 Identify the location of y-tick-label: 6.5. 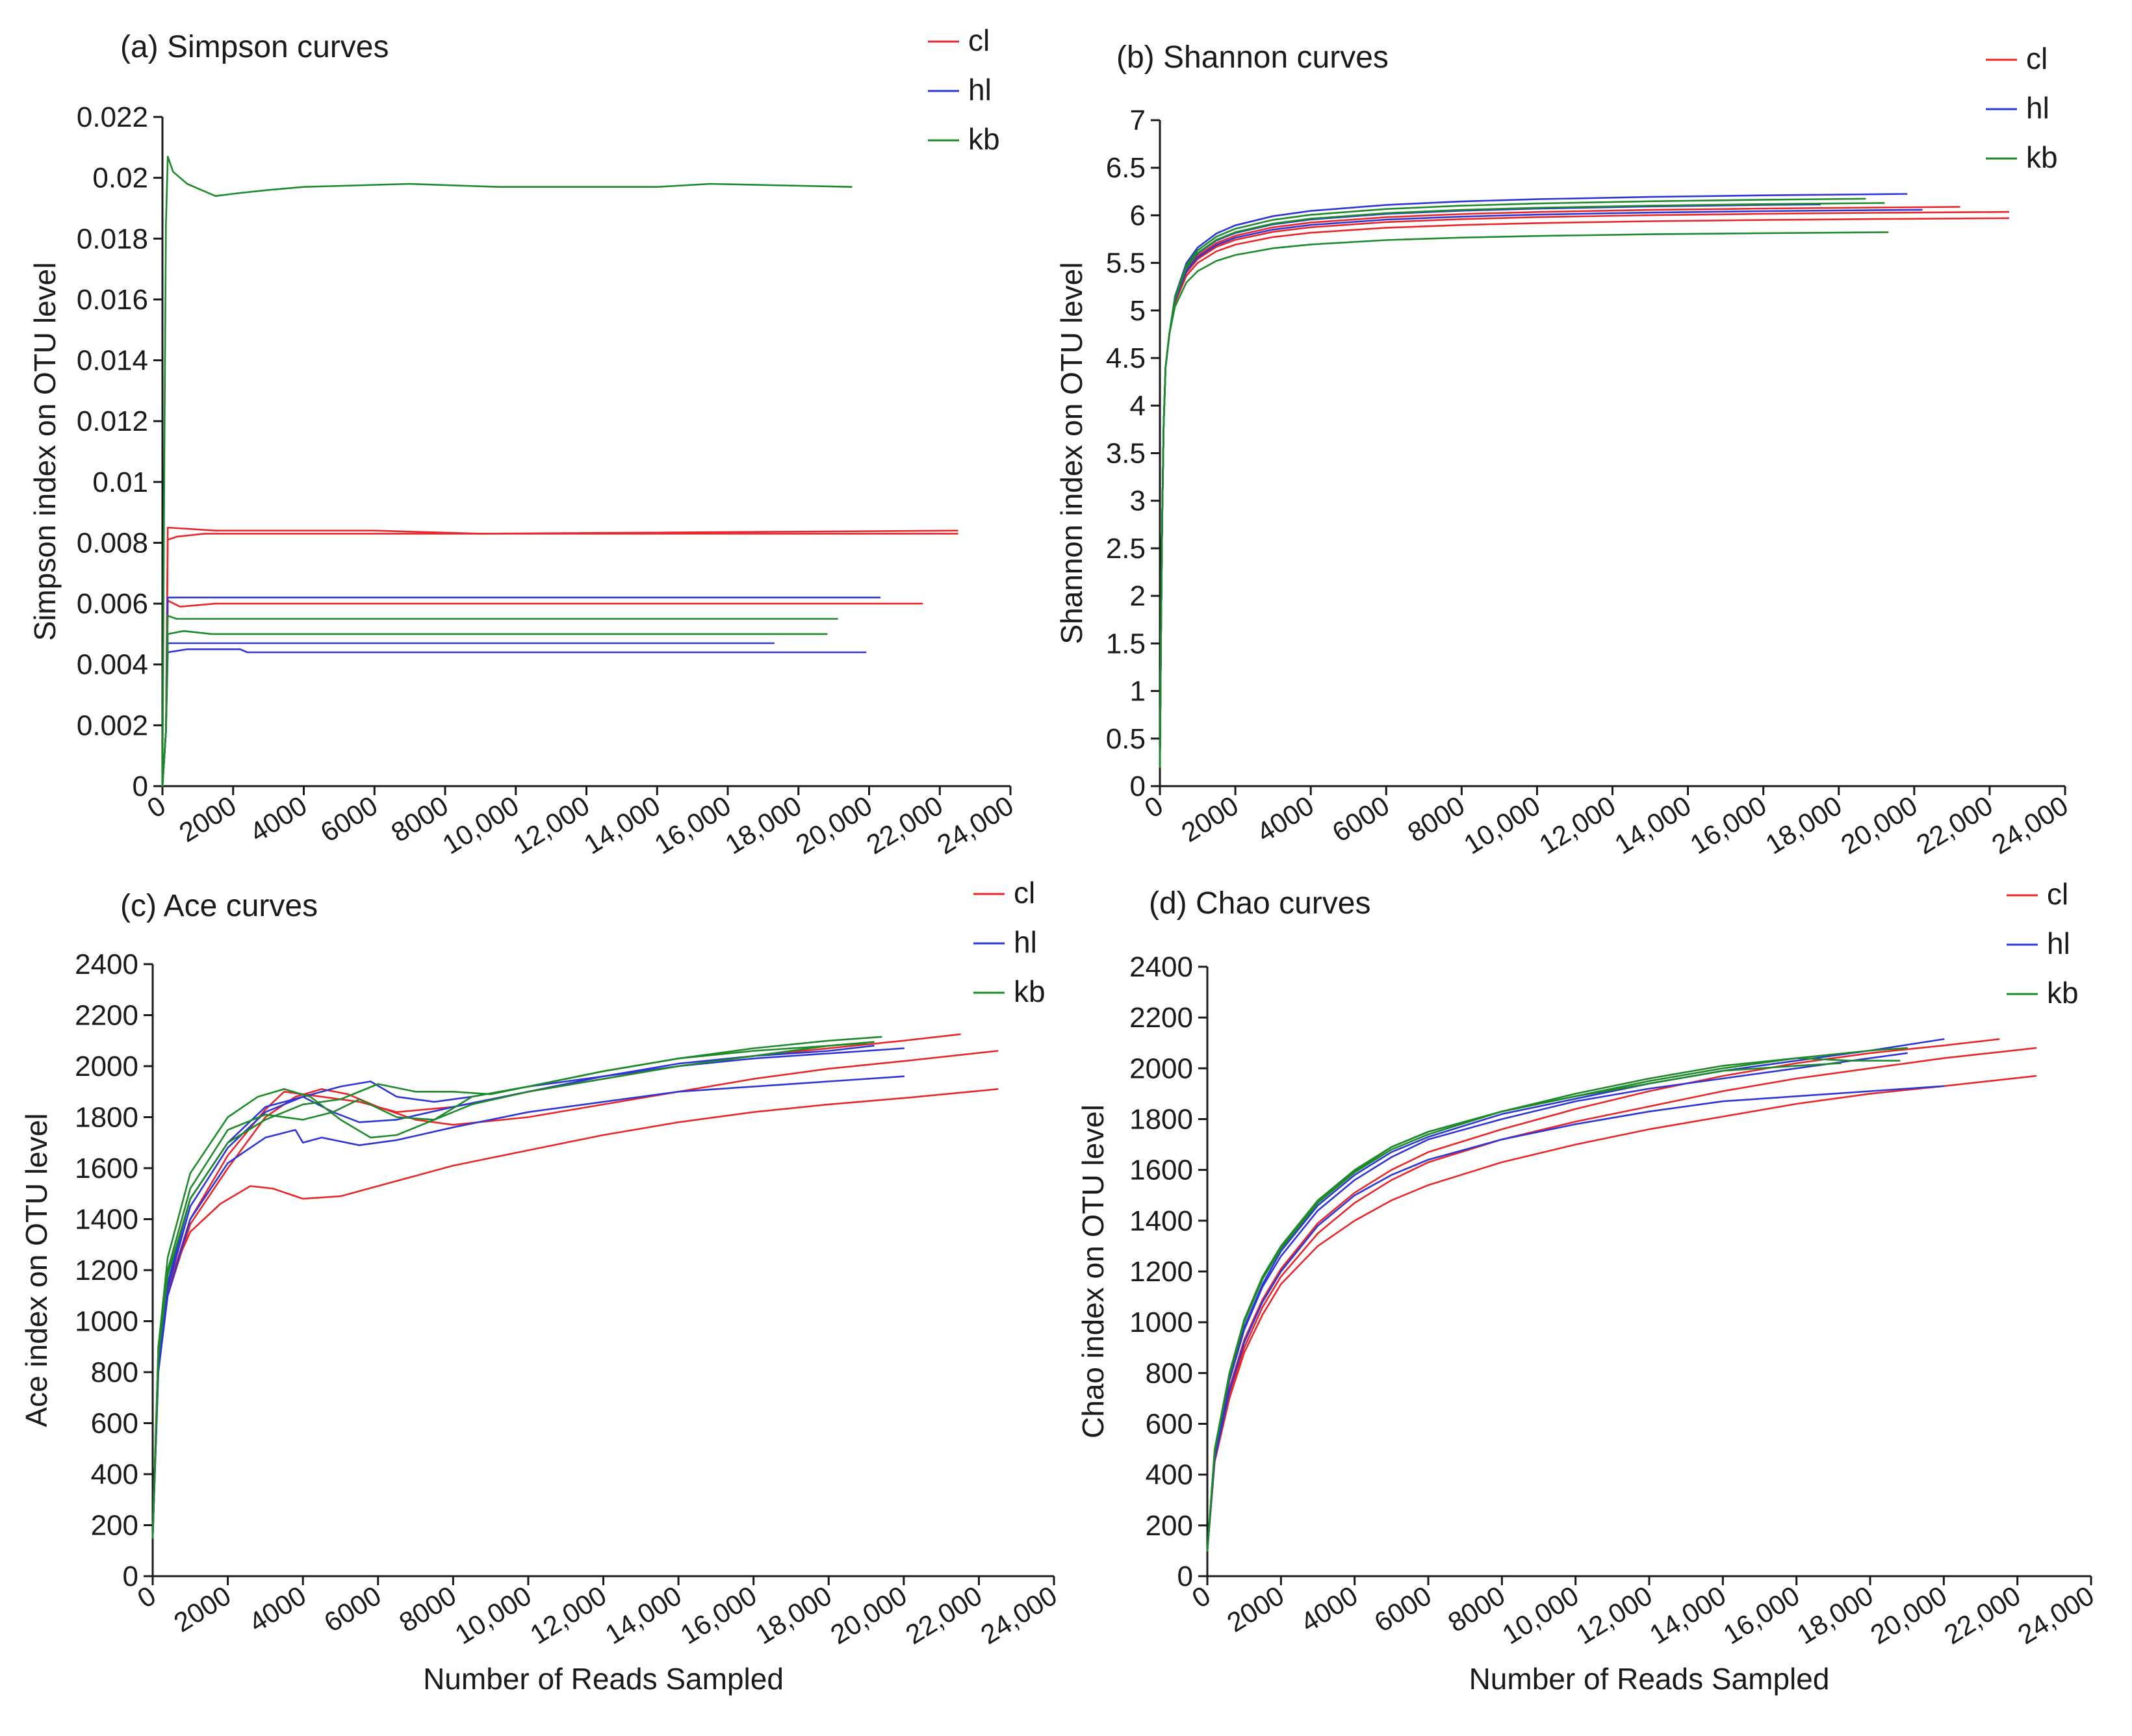
(1126, 168).